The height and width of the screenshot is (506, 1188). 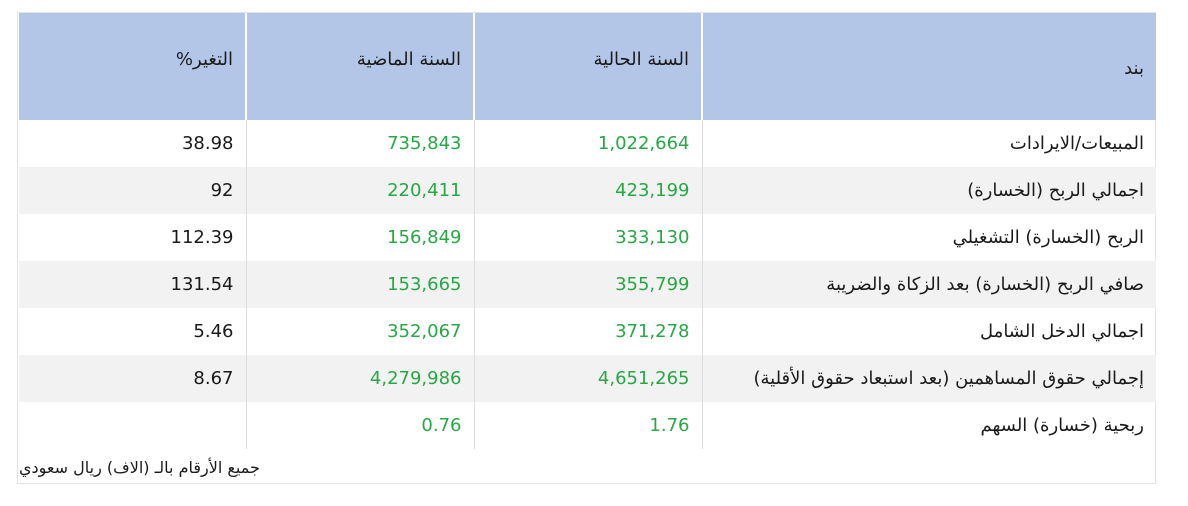 I want to click on table-row: ربحية (خسارة) السهم 1.76 0.76, so click(x=587, y=425).